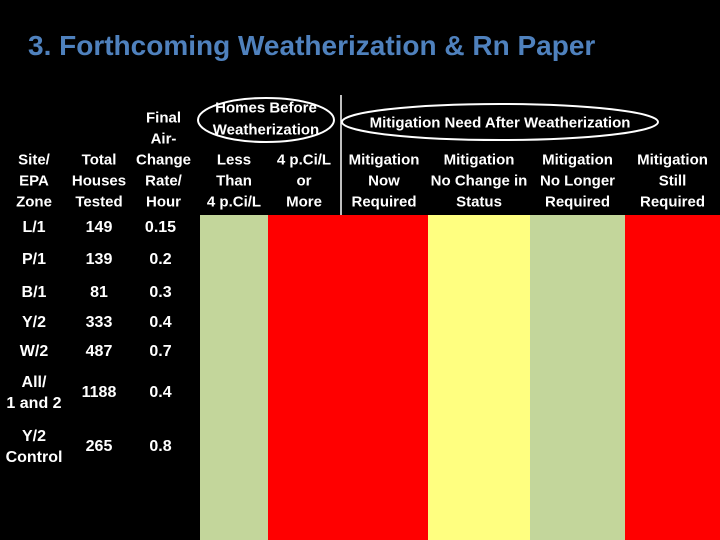 This screenshot has width=720, height=540. I want to click on column-header: Change, so click(163, 160).